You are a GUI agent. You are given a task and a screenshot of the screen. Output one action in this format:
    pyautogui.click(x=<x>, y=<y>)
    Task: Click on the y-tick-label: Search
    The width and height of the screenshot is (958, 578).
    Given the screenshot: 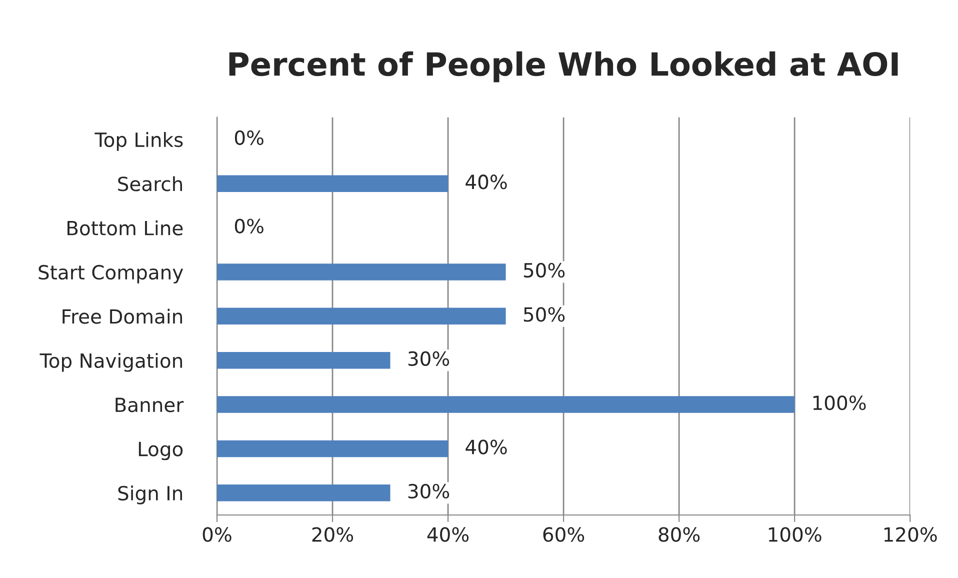 What is the action you would take?
    pyautogui.click(x=150, y=184)
    